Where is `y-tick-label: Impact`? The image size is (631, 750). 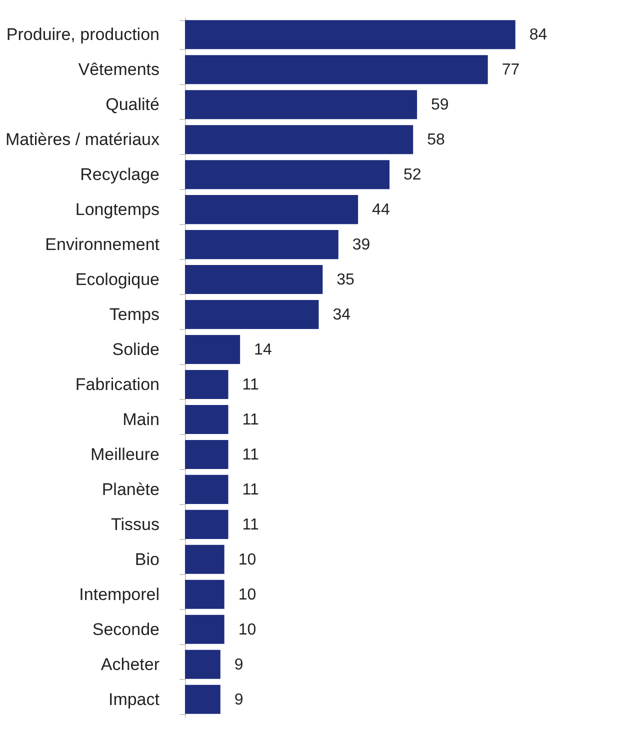 y-tick-label: Impact is located at coordinates (134, 699).